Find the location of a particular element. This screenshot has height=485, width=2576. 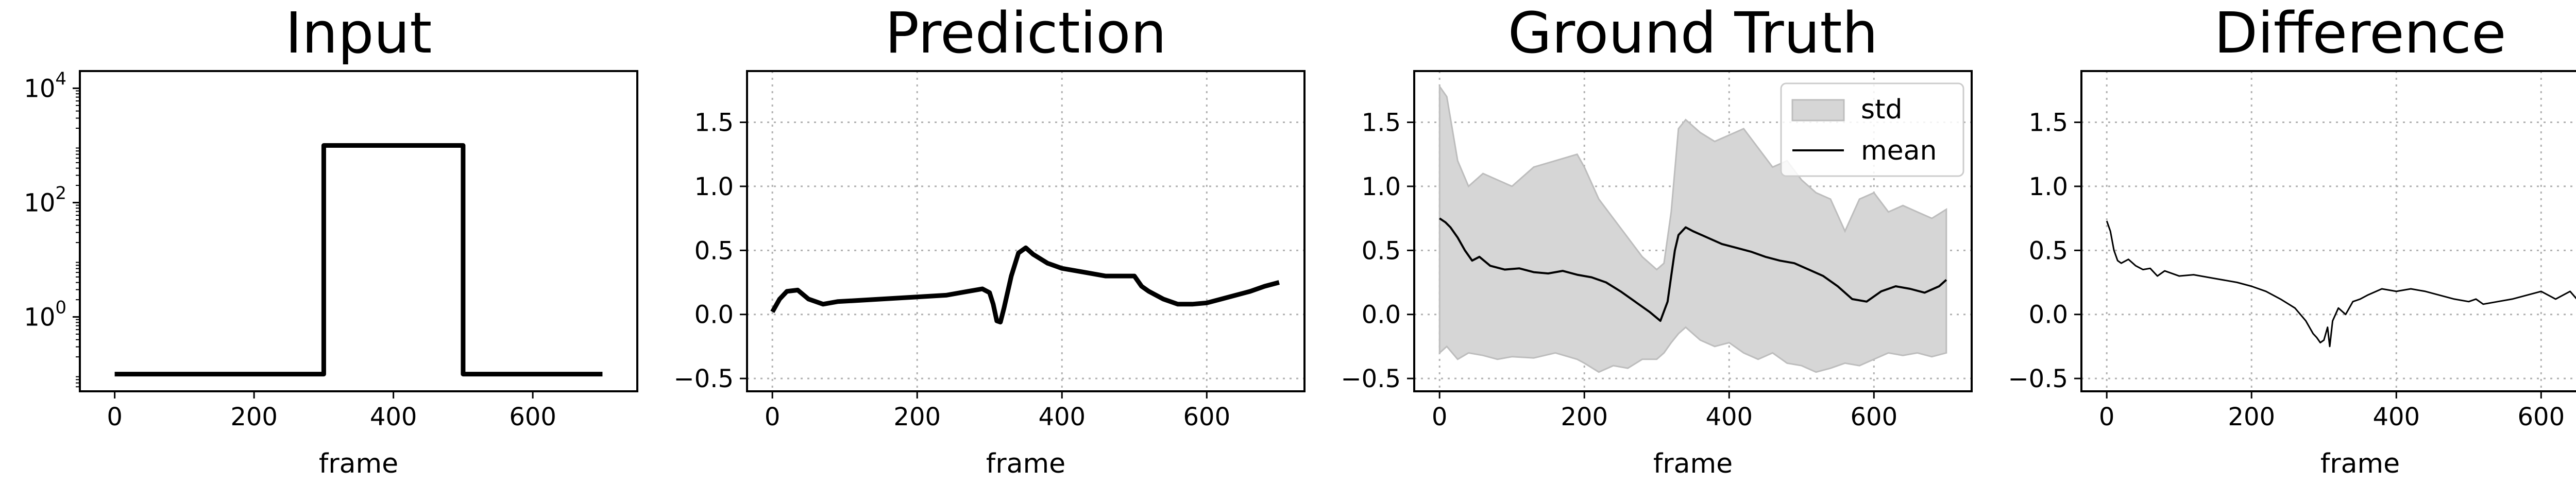

legend-std-label: std is located at coordinates (1882, 109).